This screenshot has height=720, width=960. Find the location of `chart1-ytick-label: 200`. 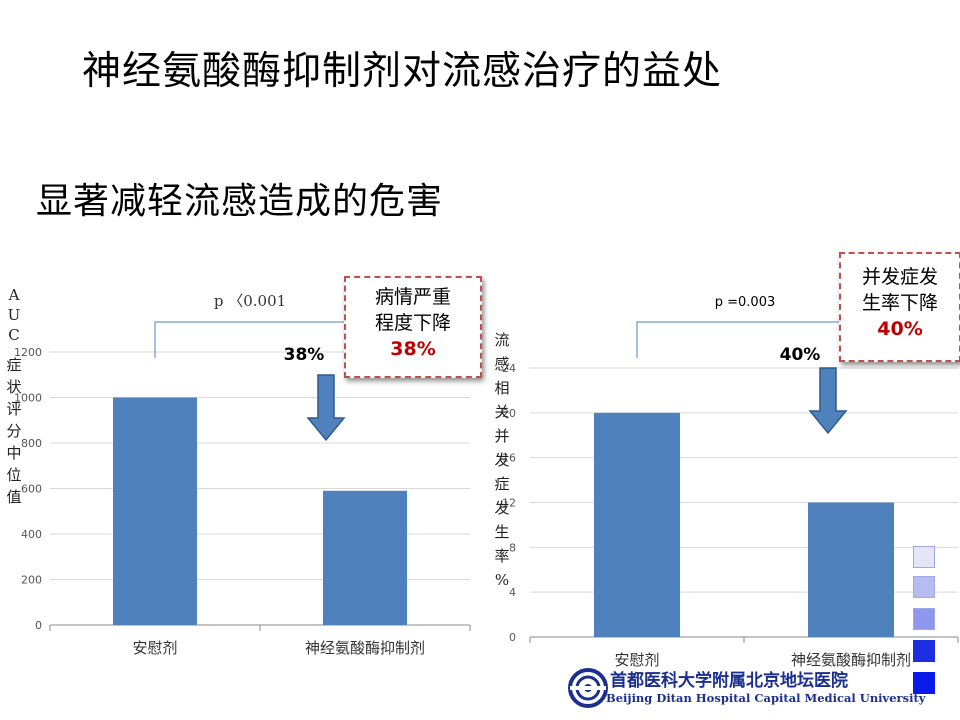

chart1-ytick-label: 200 is located at coordinates (31, 580).